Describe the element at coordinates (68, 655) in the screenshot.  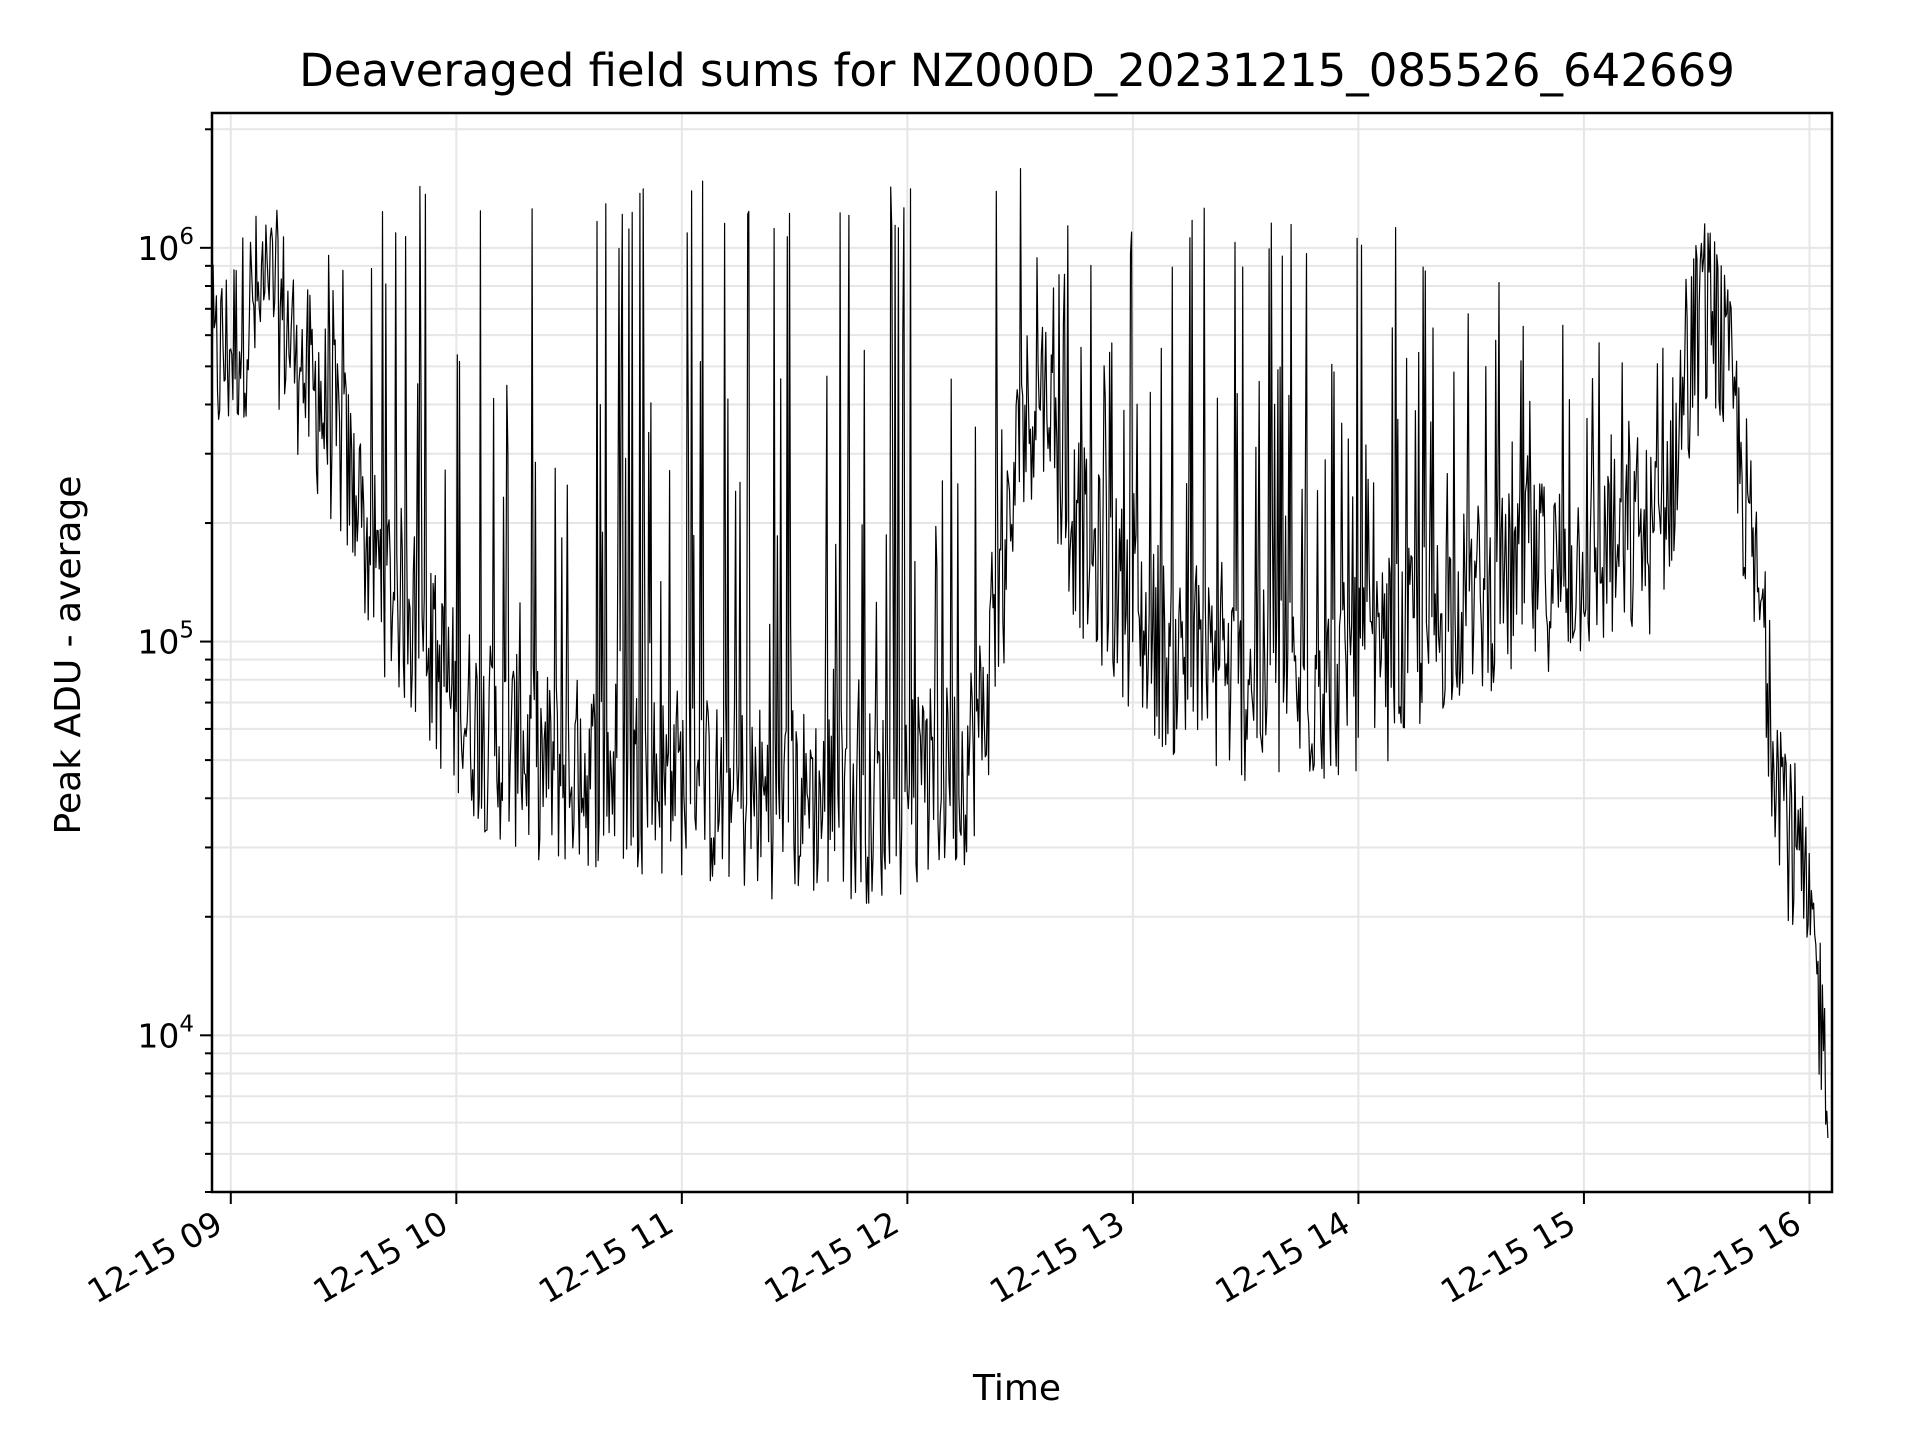
I see `y-axis-label: Peak ADU - average` at that location.